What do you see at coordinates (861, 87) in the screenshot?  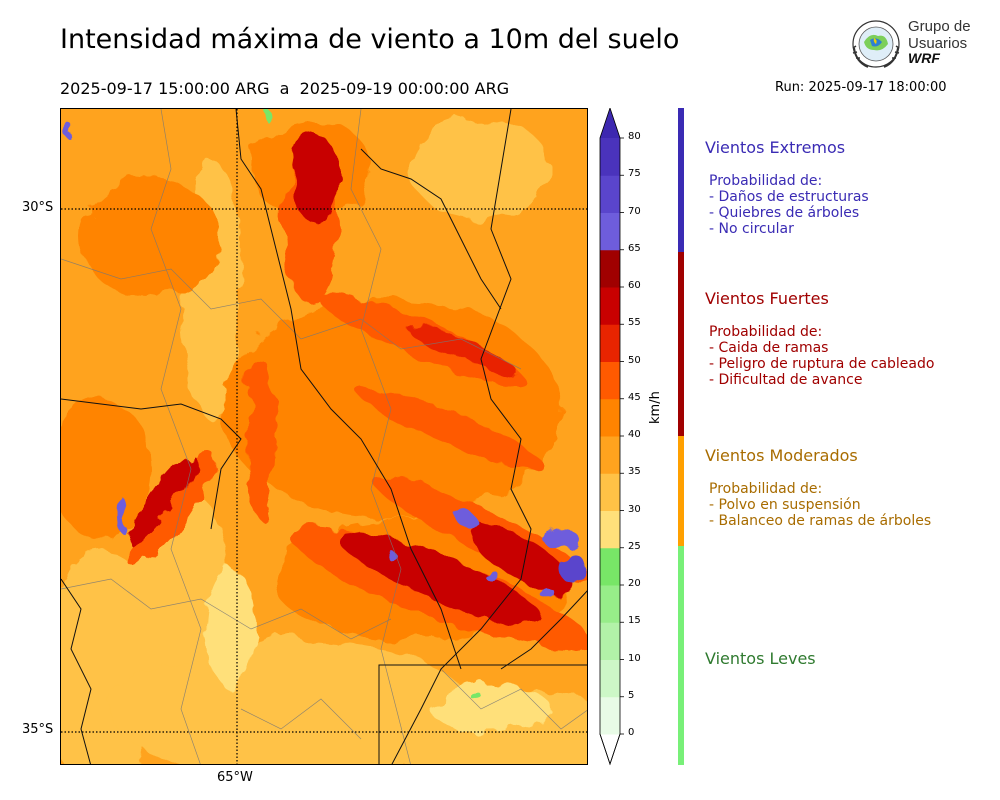 I see `run-time: Run: 2025-09-17 18:00:00` at bounding box center [861, 87].